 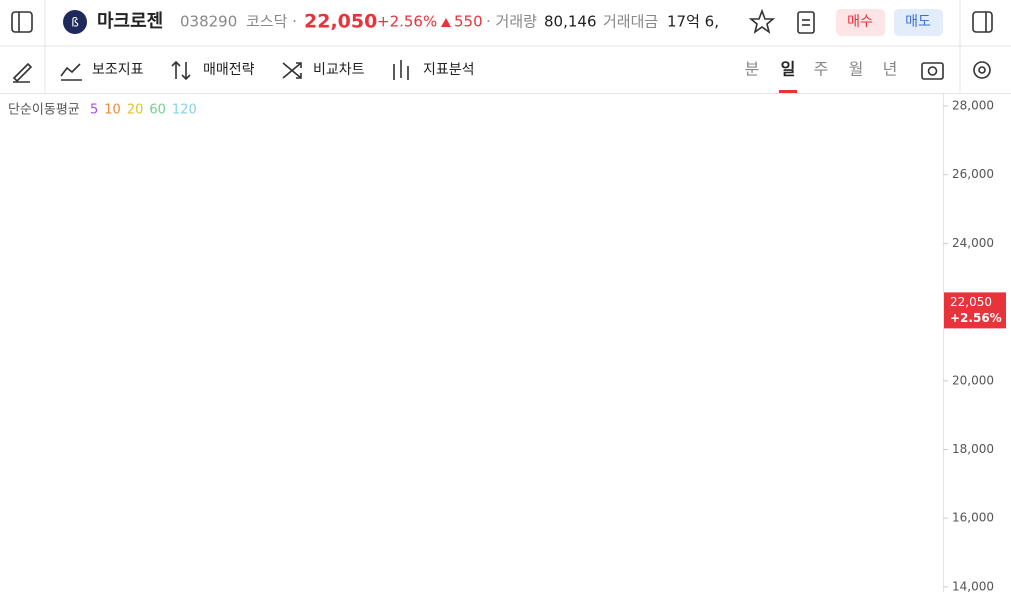 I want to click on legend-entry: 20, so click(x=135, y=110).